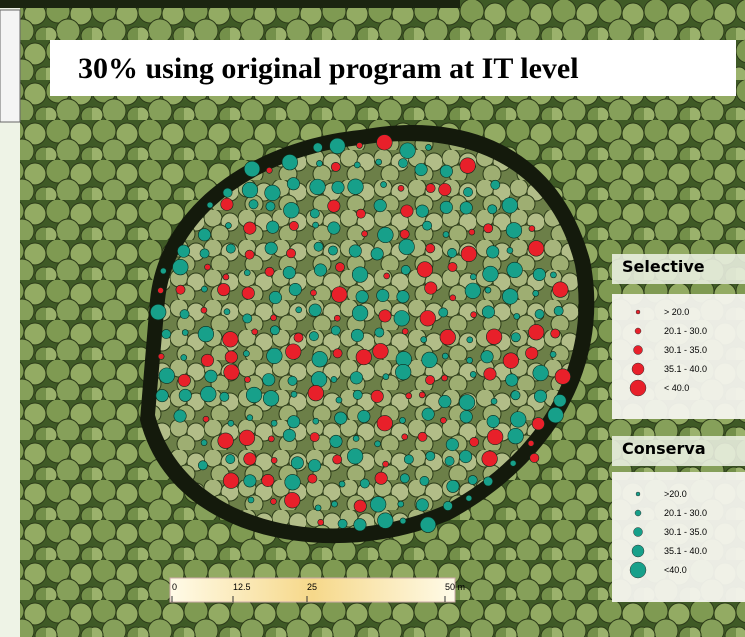 The height and width of the screenshot is (637, 745). Describe the element at coordinates (664, 448) in the screenshot. I see `legend-heading: Conserva` at that location.